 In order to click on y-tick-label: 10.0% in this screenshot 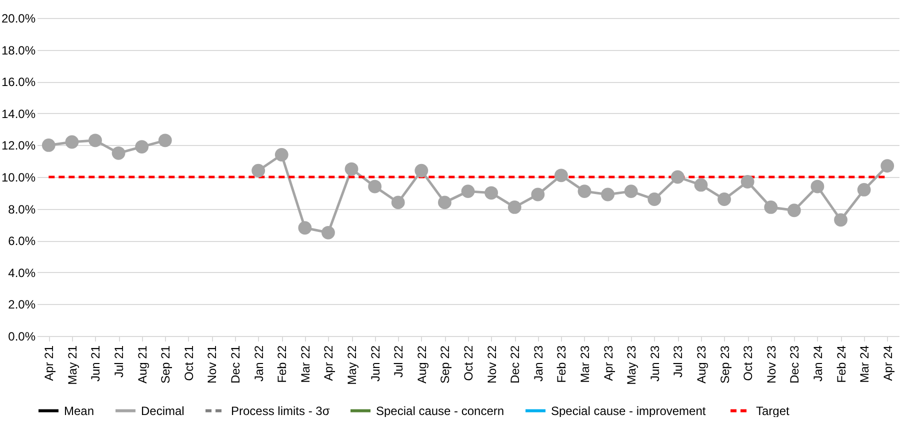, I will do `click(18, 177)`.